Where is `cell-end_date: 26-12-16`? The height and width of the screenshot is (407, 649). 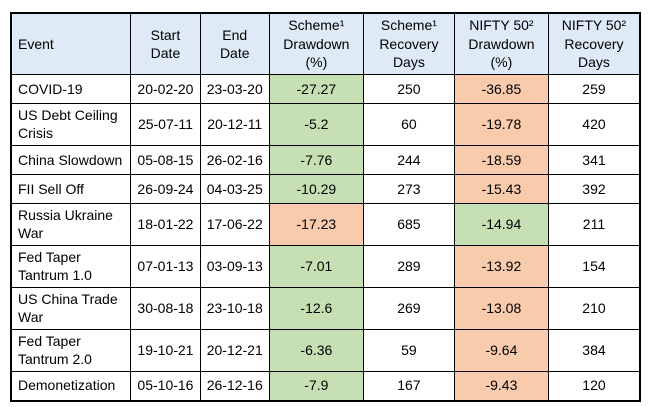
cell-end_date: 26-12-16 is located at coordinates (234, 386).